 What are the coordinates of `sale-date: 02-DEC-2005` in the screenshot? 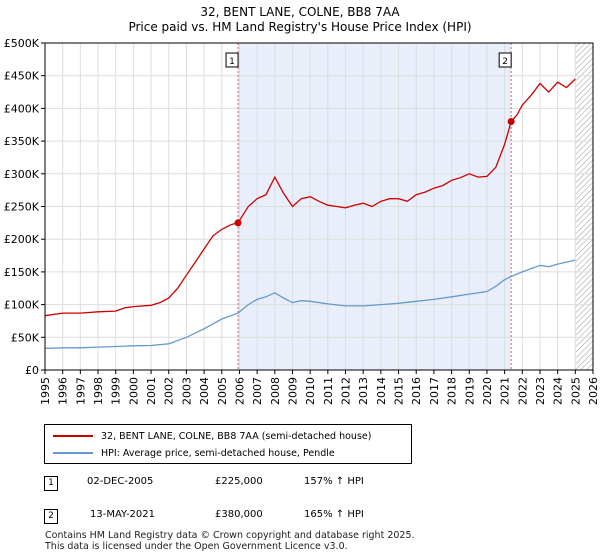 It's located at (120, 481).